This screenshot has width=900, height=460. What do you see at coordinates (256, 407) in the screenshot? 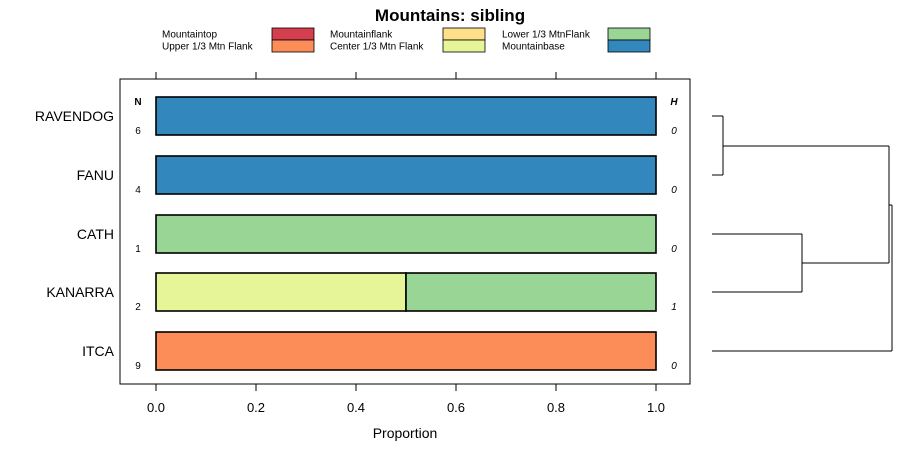
I see `x-tick-label: 0.2` at bounding box center [256, 407].